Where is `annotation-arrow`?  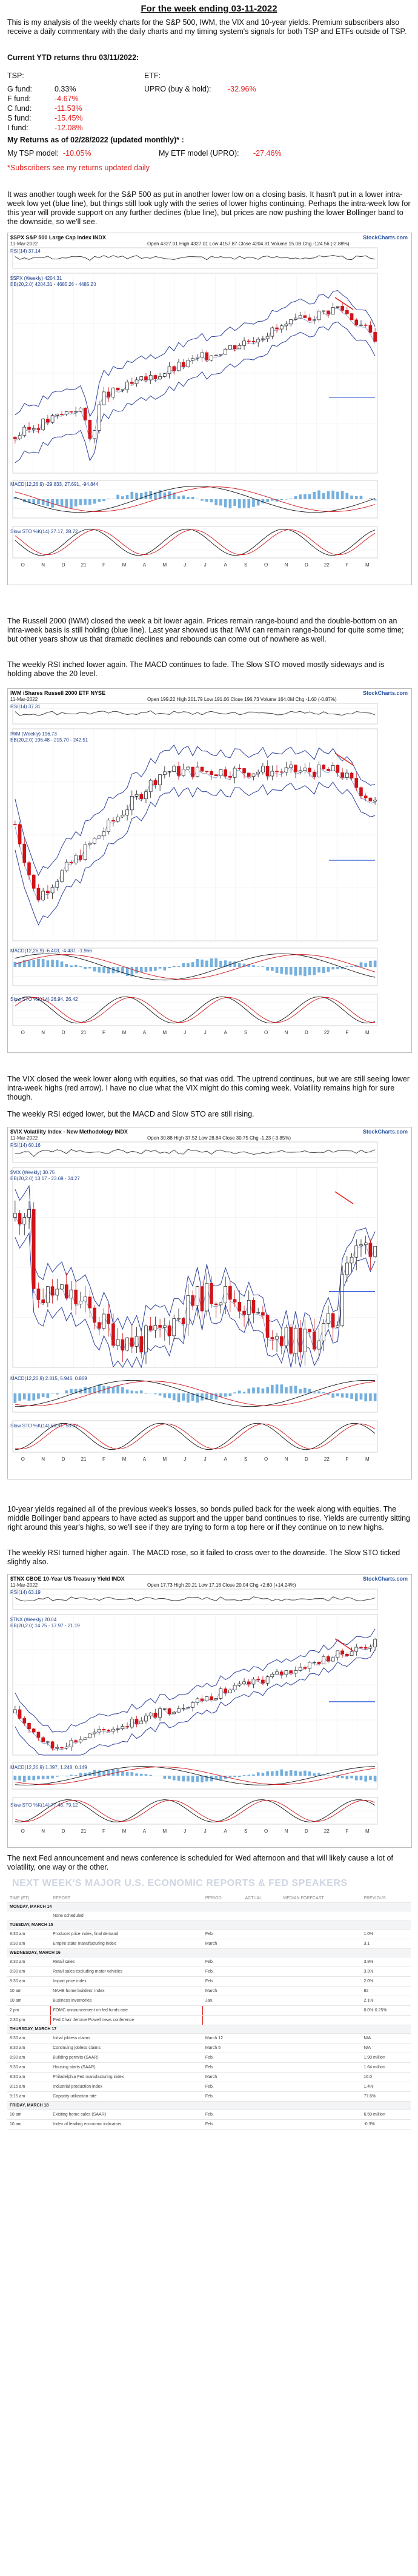
annotation-arrow is located at coordinates (344, 759).